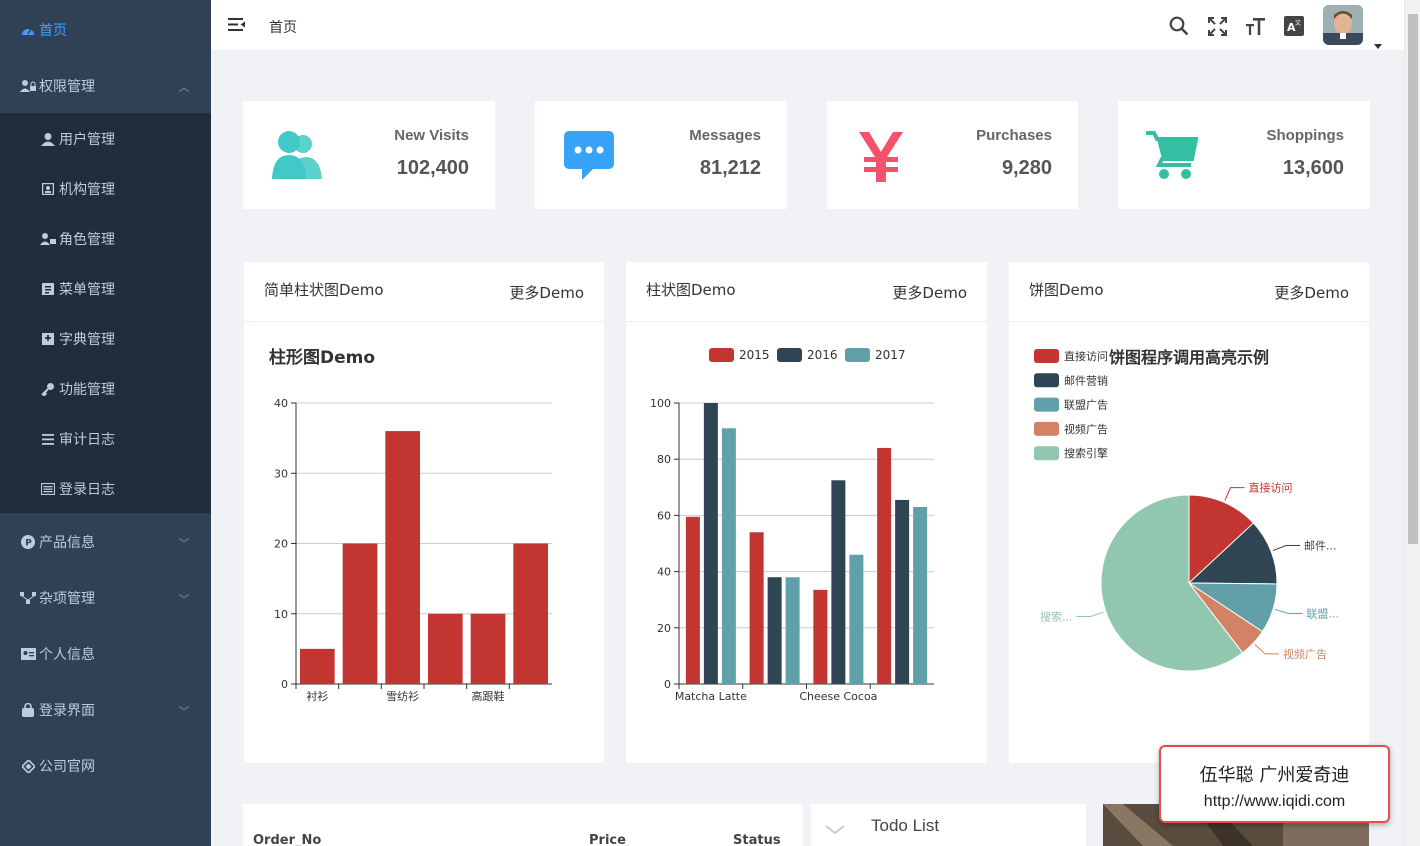  Describe the element at coordinates (105, 542) in the screenshot. I see `sidebar-item-product-info: P 产品信息 ﹀` at that location.